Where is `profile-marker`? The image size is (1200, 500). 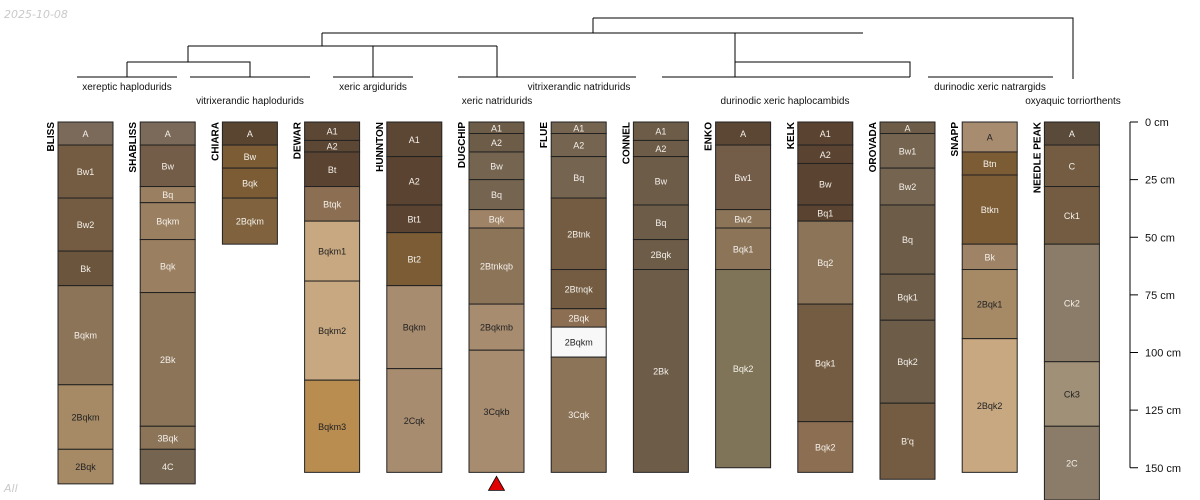 profile-marker is located at coordinates (496, 483).